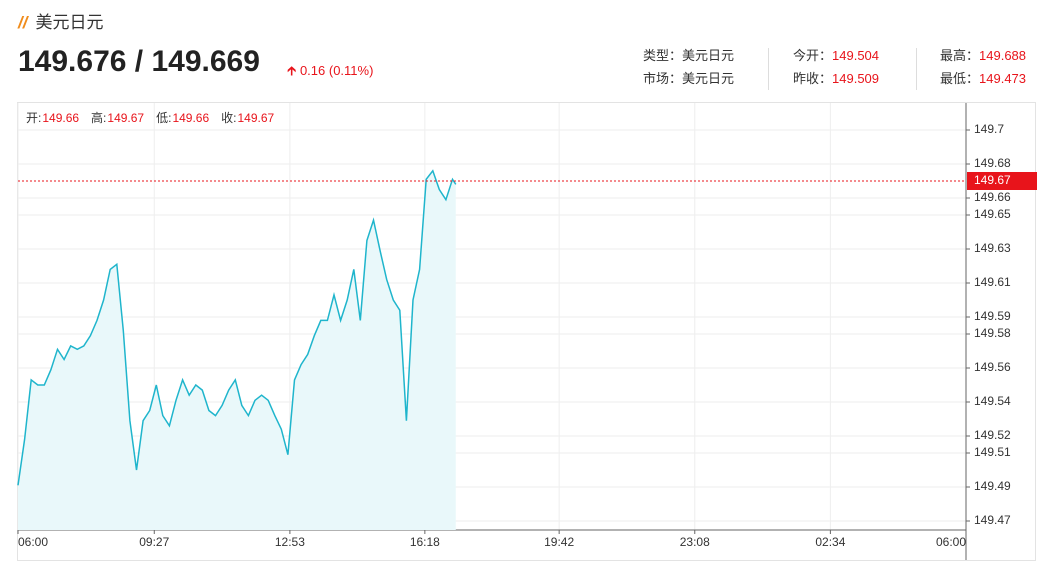  I want to click on header-title: //美元日元, so click(61, 22).